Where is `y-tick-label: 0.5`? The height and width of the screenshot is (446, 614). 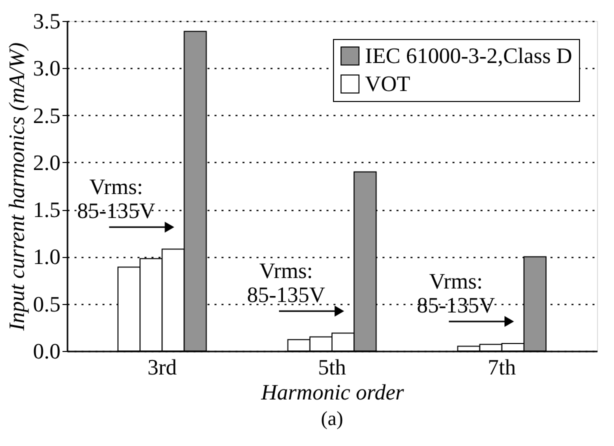 y-tick-label: 0.5 is located at coordinates (46, 303).